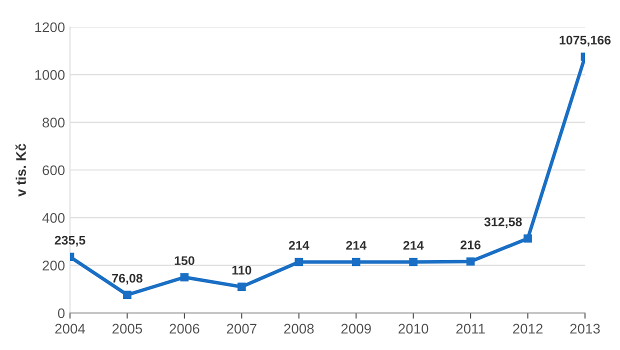 Image resolution: width=620 pixels, height=350 pixels. I want to click on y-tick-label: 1000, so click(50, 75).